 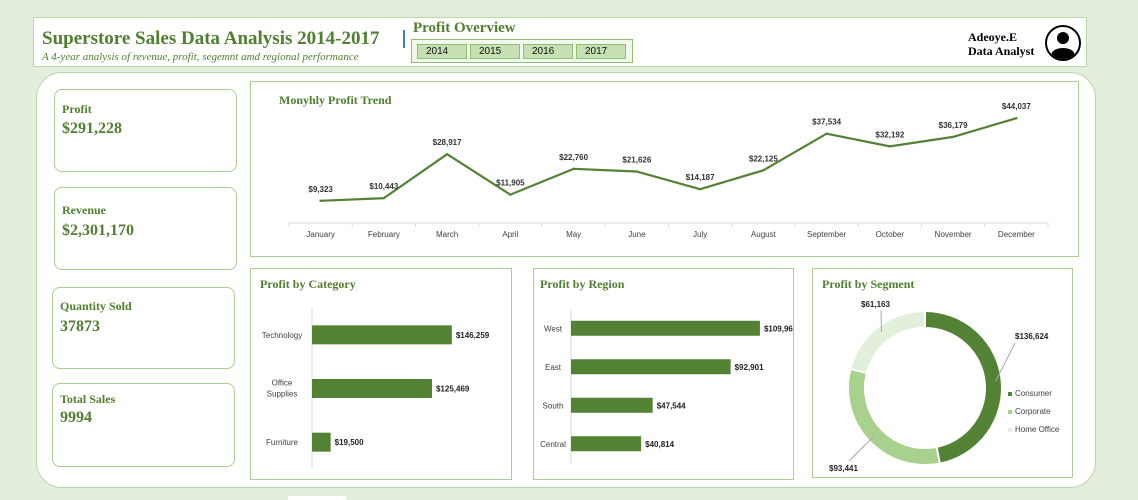 I want to click on kpi-label: Profit, so click(x=77, y=109).